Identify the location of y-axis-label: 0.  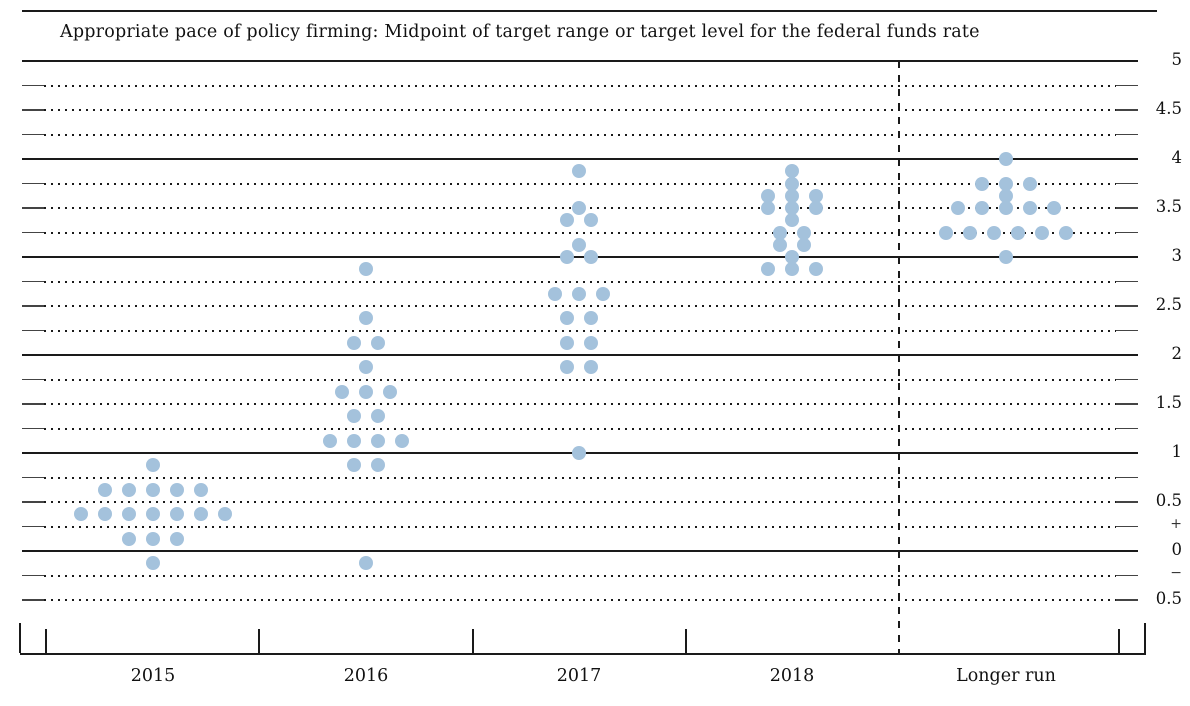
(1177, 549).